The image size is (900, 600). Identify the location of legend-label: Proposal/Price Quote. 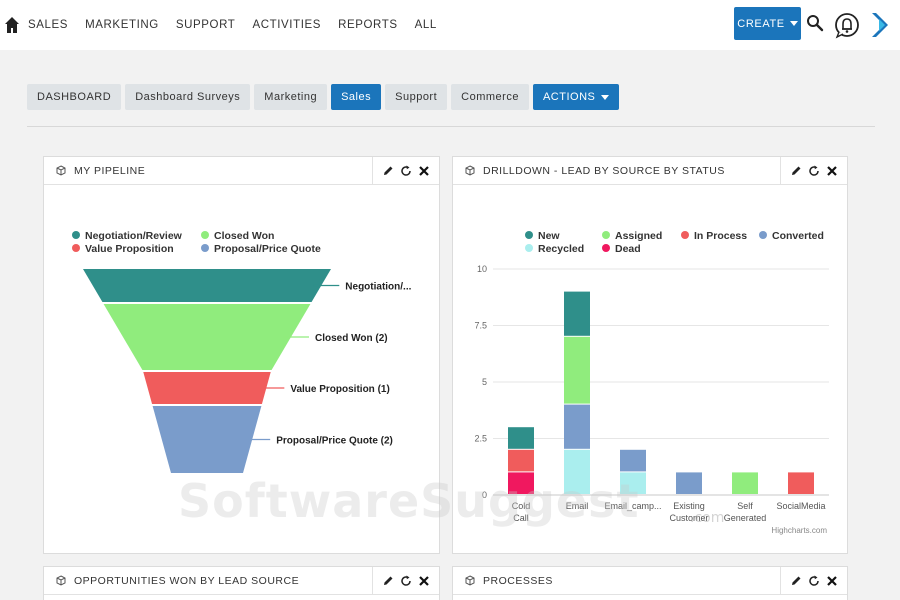
(267, 249).